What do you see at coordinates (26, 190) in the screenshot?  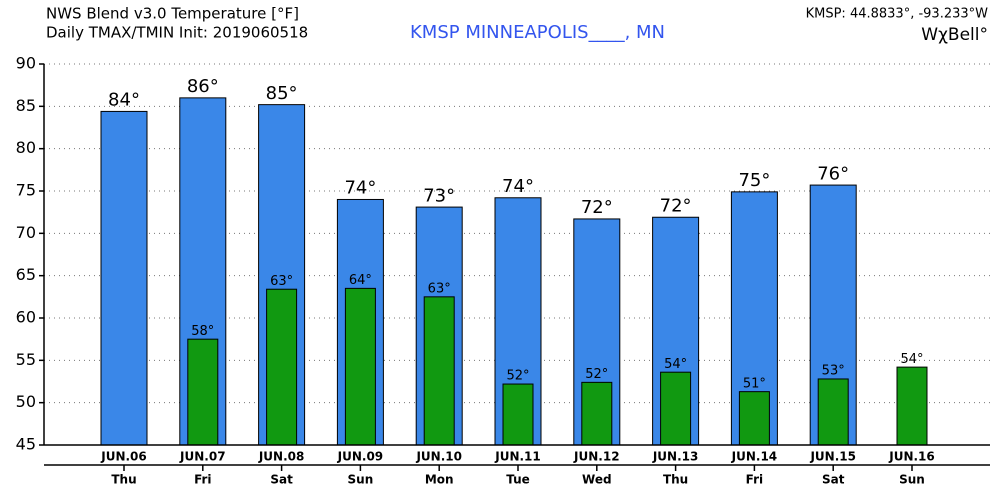 I see `y-tick-label: 75` at bounding box center [26, 190].